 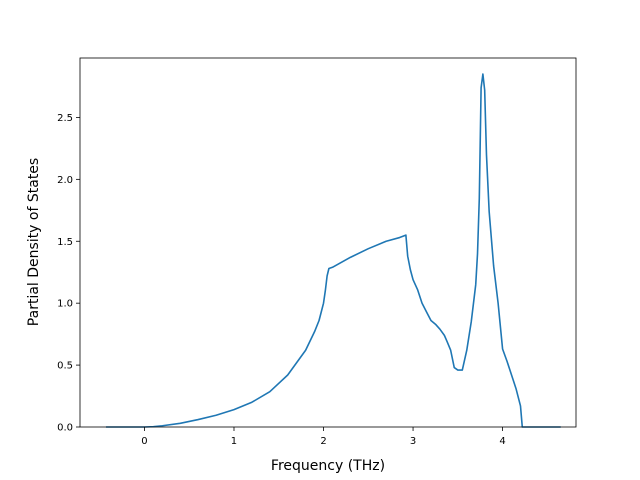 I want to click on x-tick-label: 2, so click(x=323, y=441).